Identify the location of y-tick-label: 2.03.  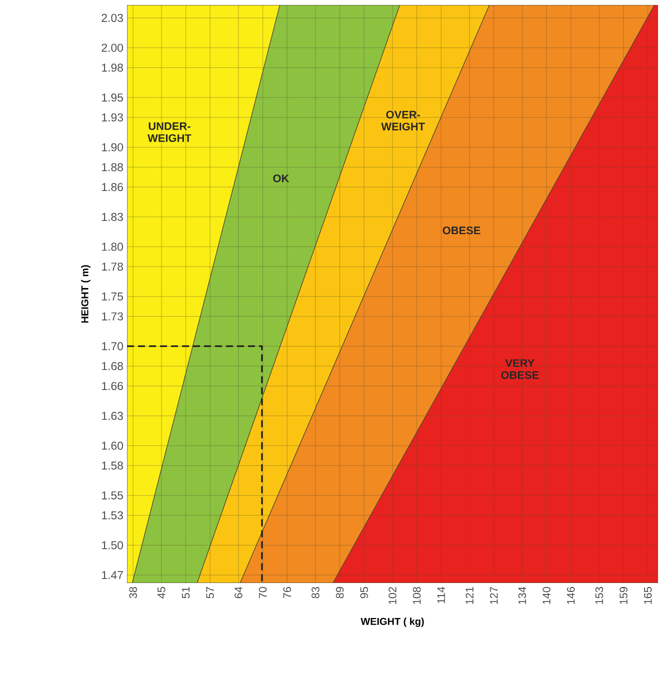
(112, 18).